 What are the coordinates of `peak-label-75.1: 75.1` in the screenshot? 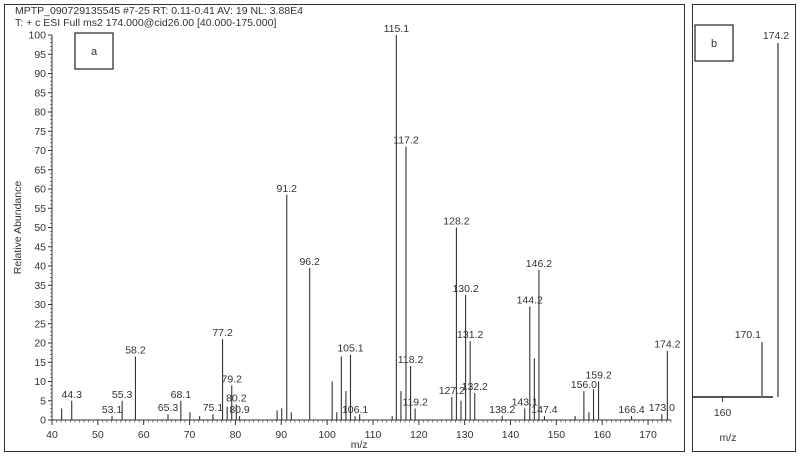 It's located at (213, 408).